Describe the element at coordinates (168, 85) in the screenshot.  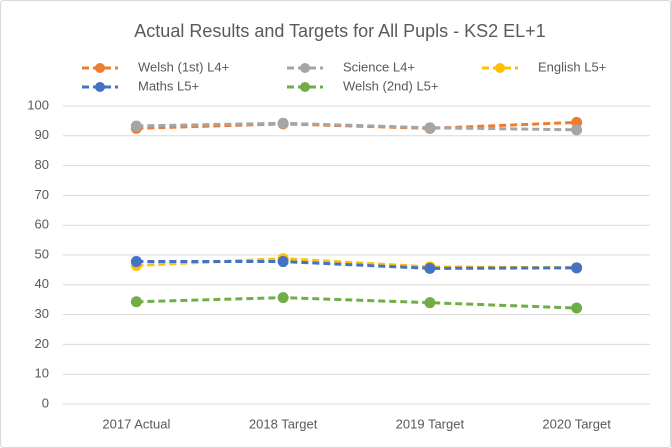
I see `legend-label: Maths L5+` at that location.